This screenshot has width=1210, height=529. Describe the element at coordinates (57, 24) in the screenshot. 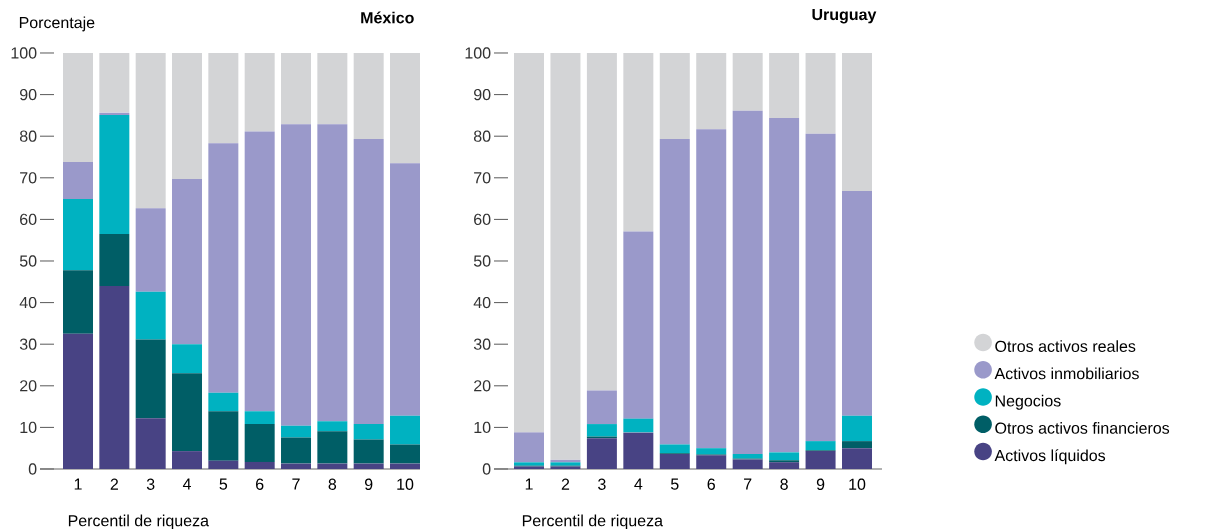

I see `y-axis-title: Porcentaje` at that location.